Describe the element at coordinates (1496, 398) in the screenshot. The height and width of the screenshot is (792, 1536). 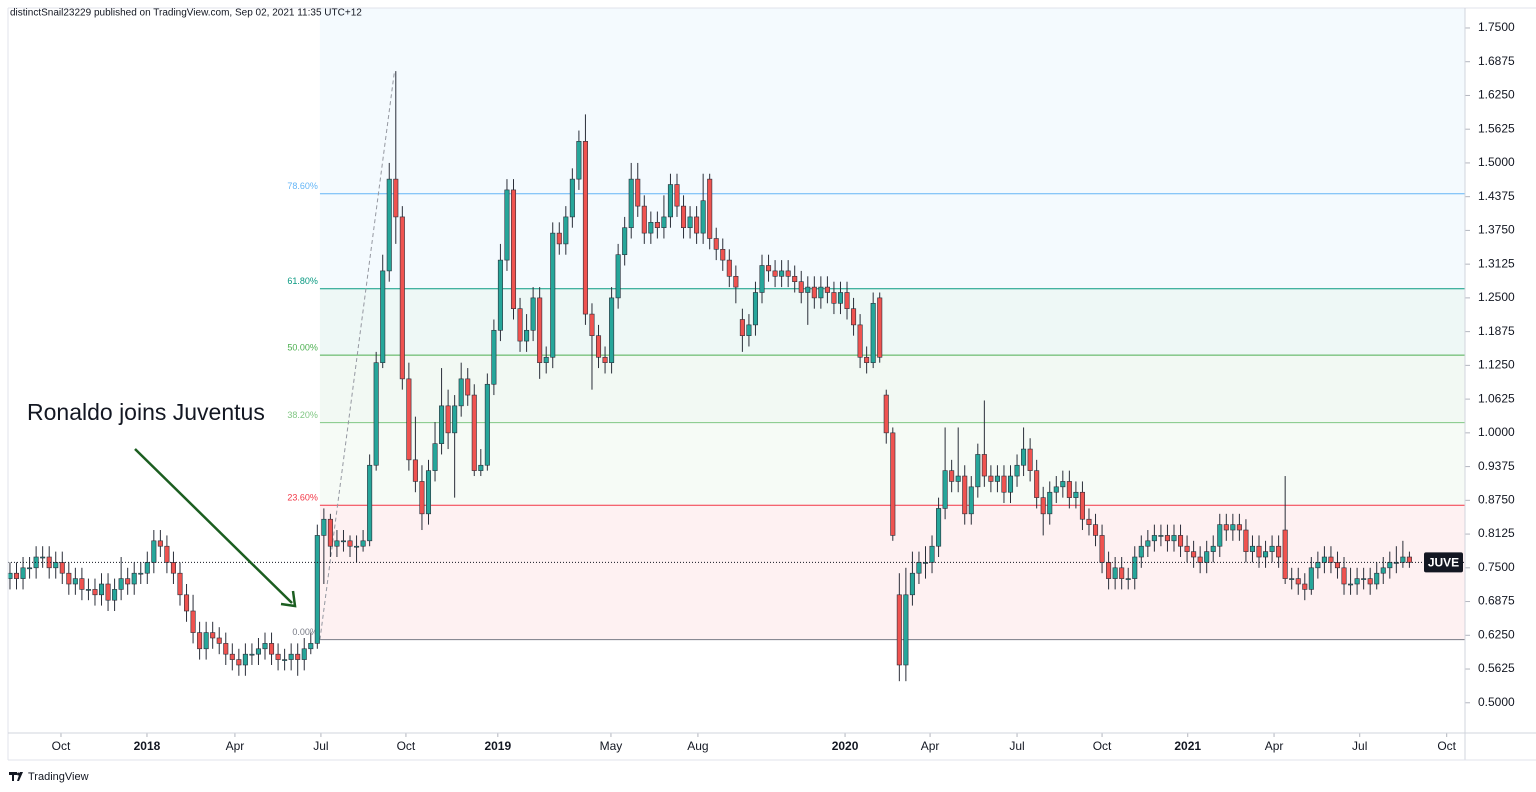
I see `y-tick-label: 1.0625` at that location.